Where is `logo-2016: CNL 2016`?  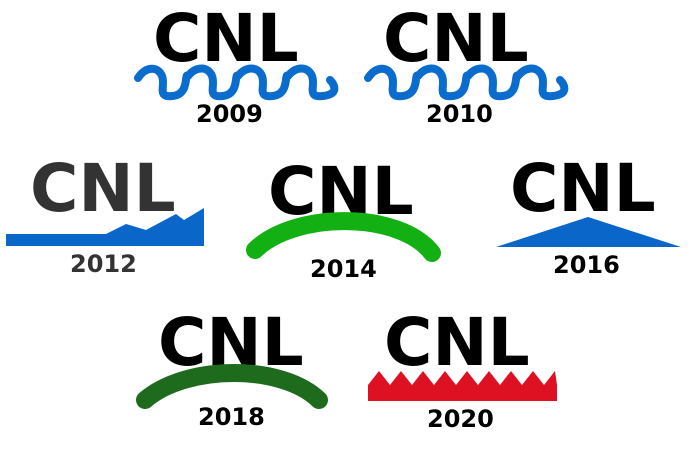
logo-2016: CNL 2016 is located at coordinates (589, 215).